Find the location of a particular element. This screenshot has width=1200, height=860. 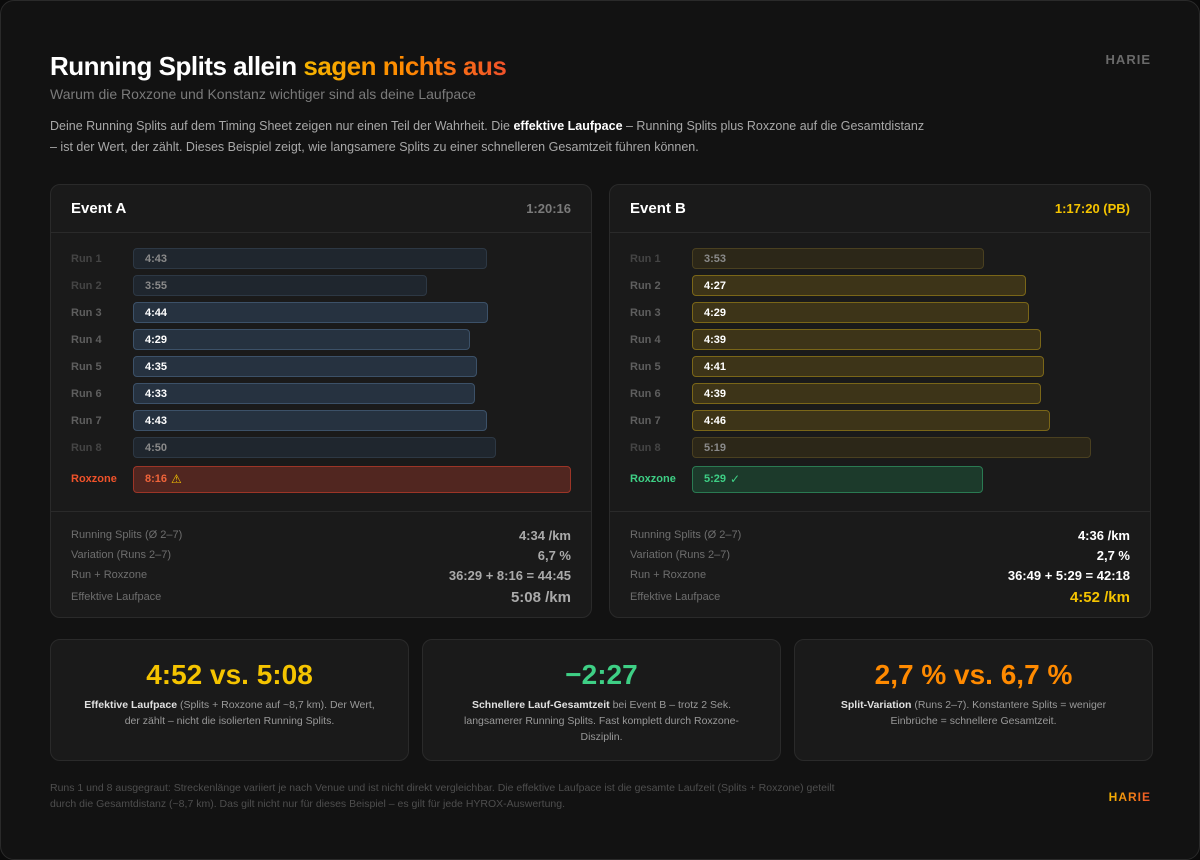

event-total-time: 1:20:16 is located at coordinates (548, 208).